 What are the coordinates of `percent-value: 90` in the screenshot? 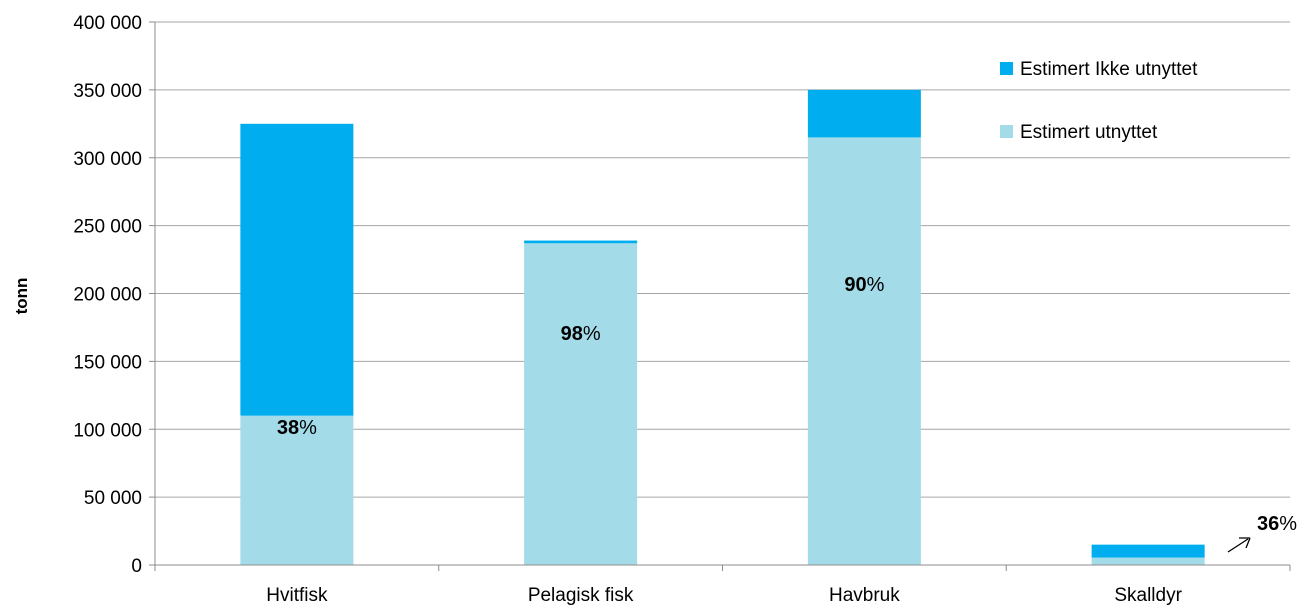 It's located at (855, 285).